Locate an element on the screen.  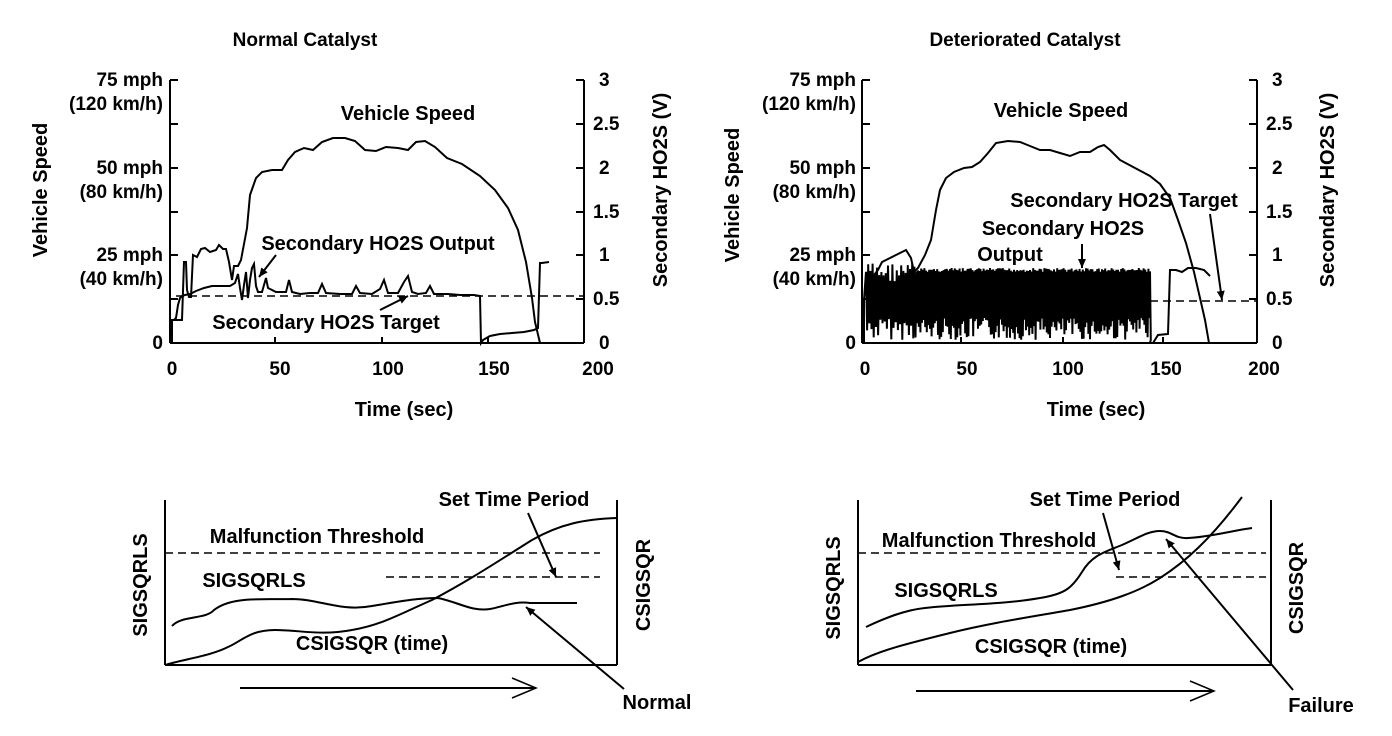
chart-title: Normal Catalyst is located at coordinates (305, 40).